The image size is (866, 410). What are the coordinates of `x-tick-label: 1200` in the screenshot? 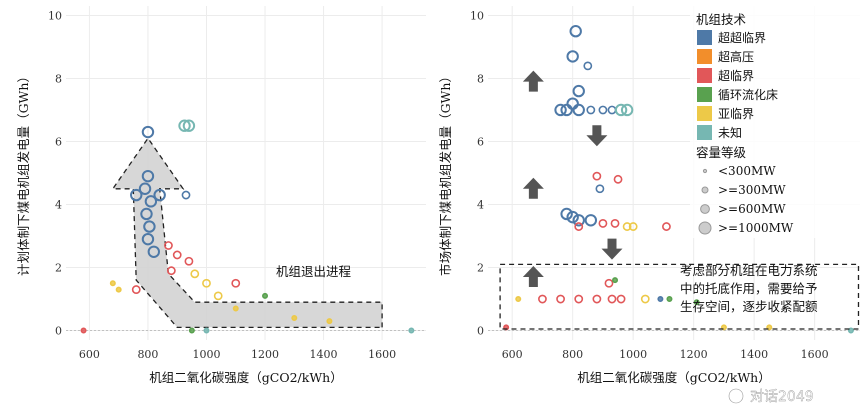 It's located at (694, 354).